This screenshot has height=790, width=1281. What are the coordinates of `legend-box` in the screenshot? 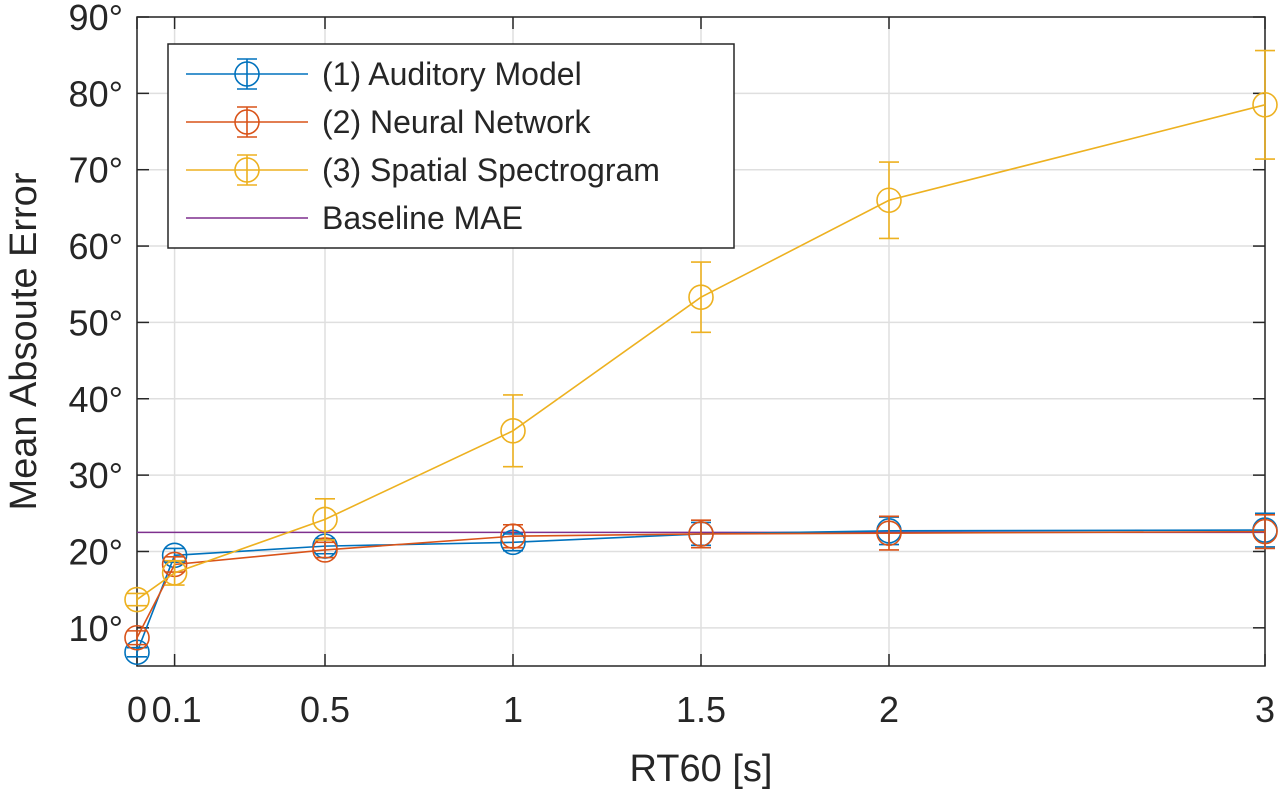 It's located at (451, 146).